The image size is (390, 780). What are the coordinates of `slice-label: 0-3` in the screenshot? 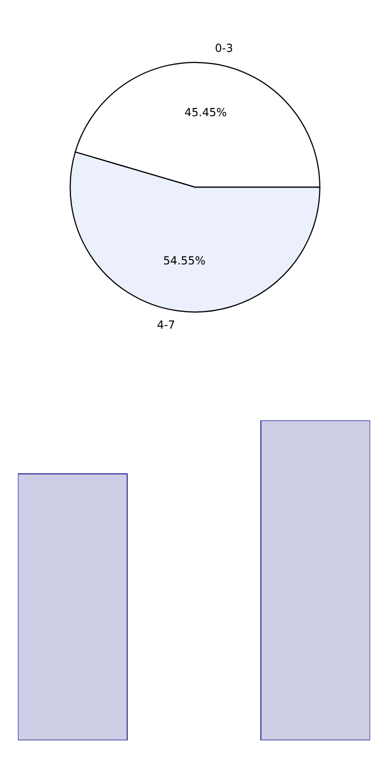 It's located at (224, 48).